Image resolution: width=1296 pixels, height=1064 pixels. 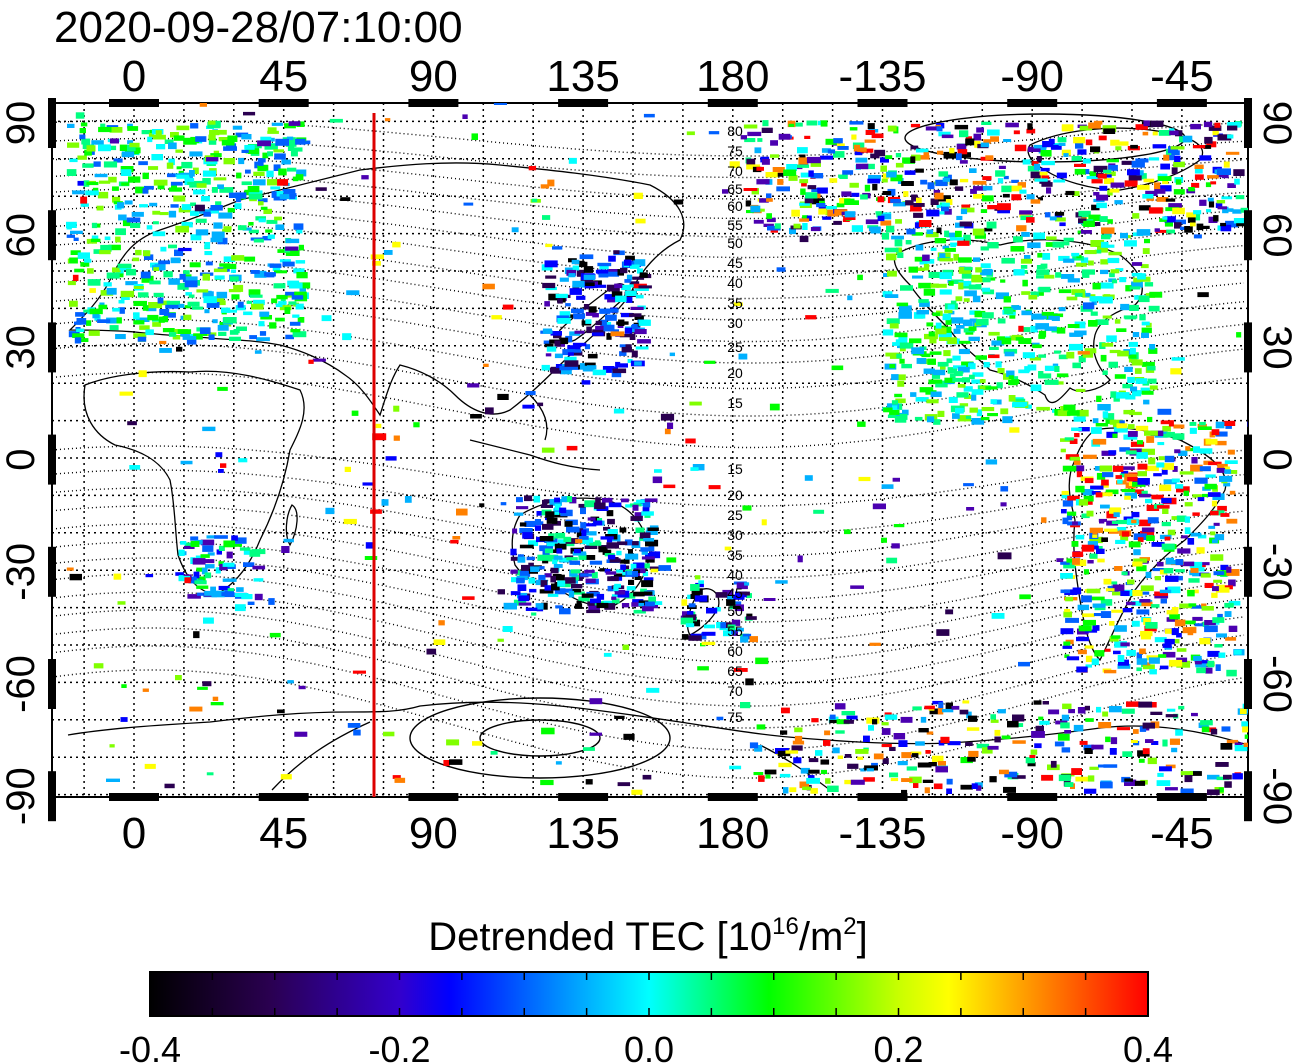 What do you see at coordinates (735, 206) in the screenshot?
I see `magnetic-latitude-label: 60` at bounding box center [735, 206].